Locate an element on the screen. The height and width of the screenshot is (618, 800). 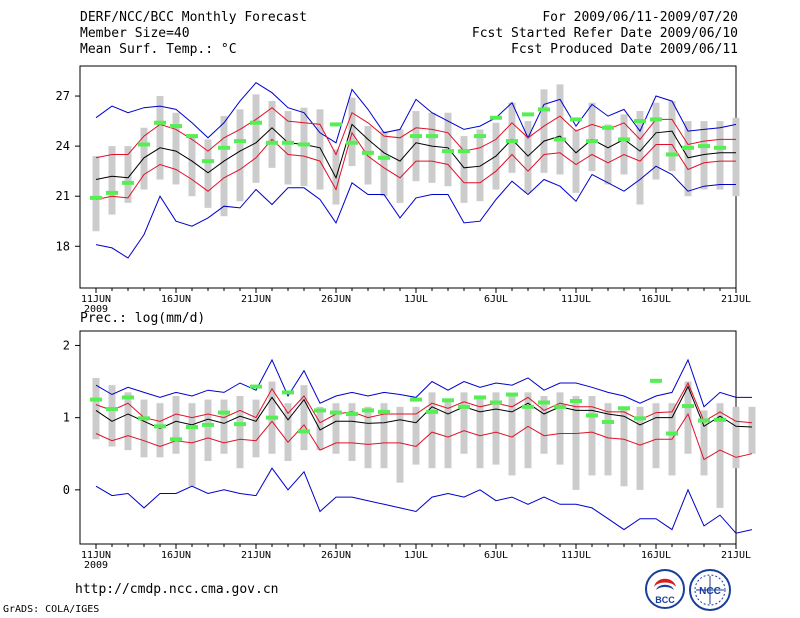
precip-line-ensemble-max is located at coordinates (423, 383).